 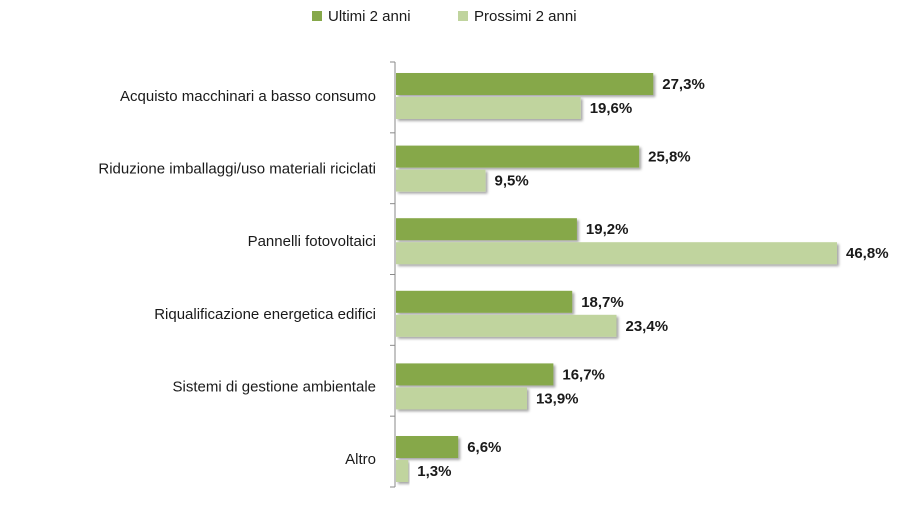 I want to click on bar-prossimi-2-anni-pannelli-fotovoltaici, so click(x=616, y=253).